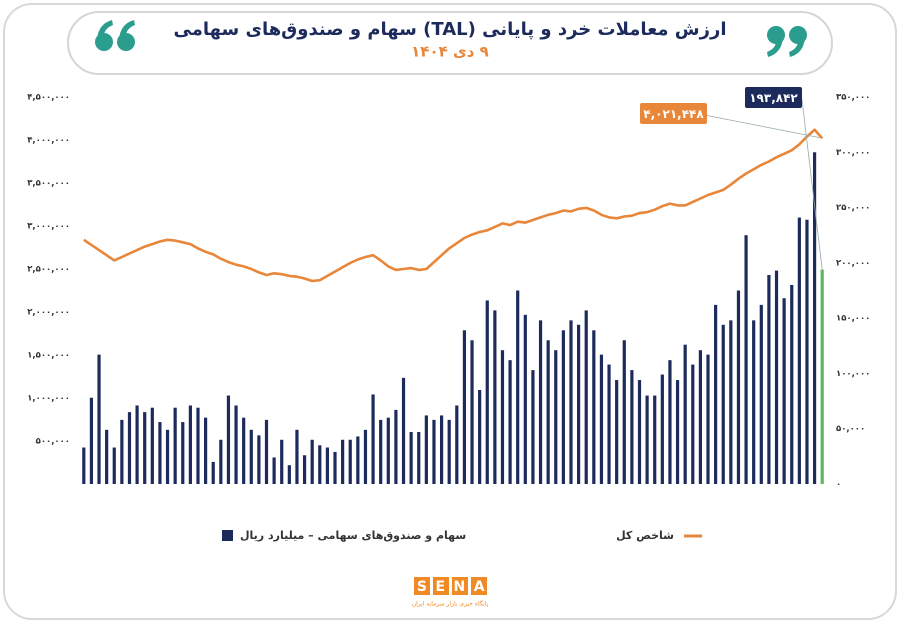 The height and width of the screenshot is (623, 900). I want to click on y2-tick-label: ۳۰۰,۰۰۰, so click(853, 153).